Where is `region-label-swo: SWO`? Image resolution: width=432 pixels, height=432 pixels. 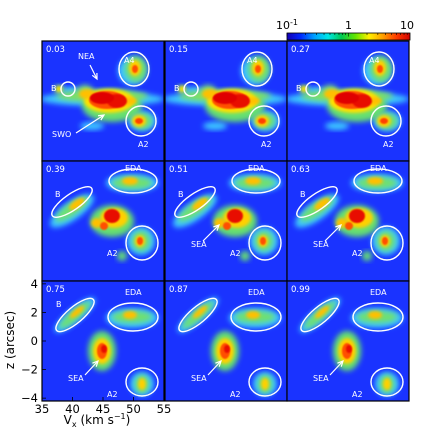
region-label-swo: SWO is located at coordinates (61, 134).